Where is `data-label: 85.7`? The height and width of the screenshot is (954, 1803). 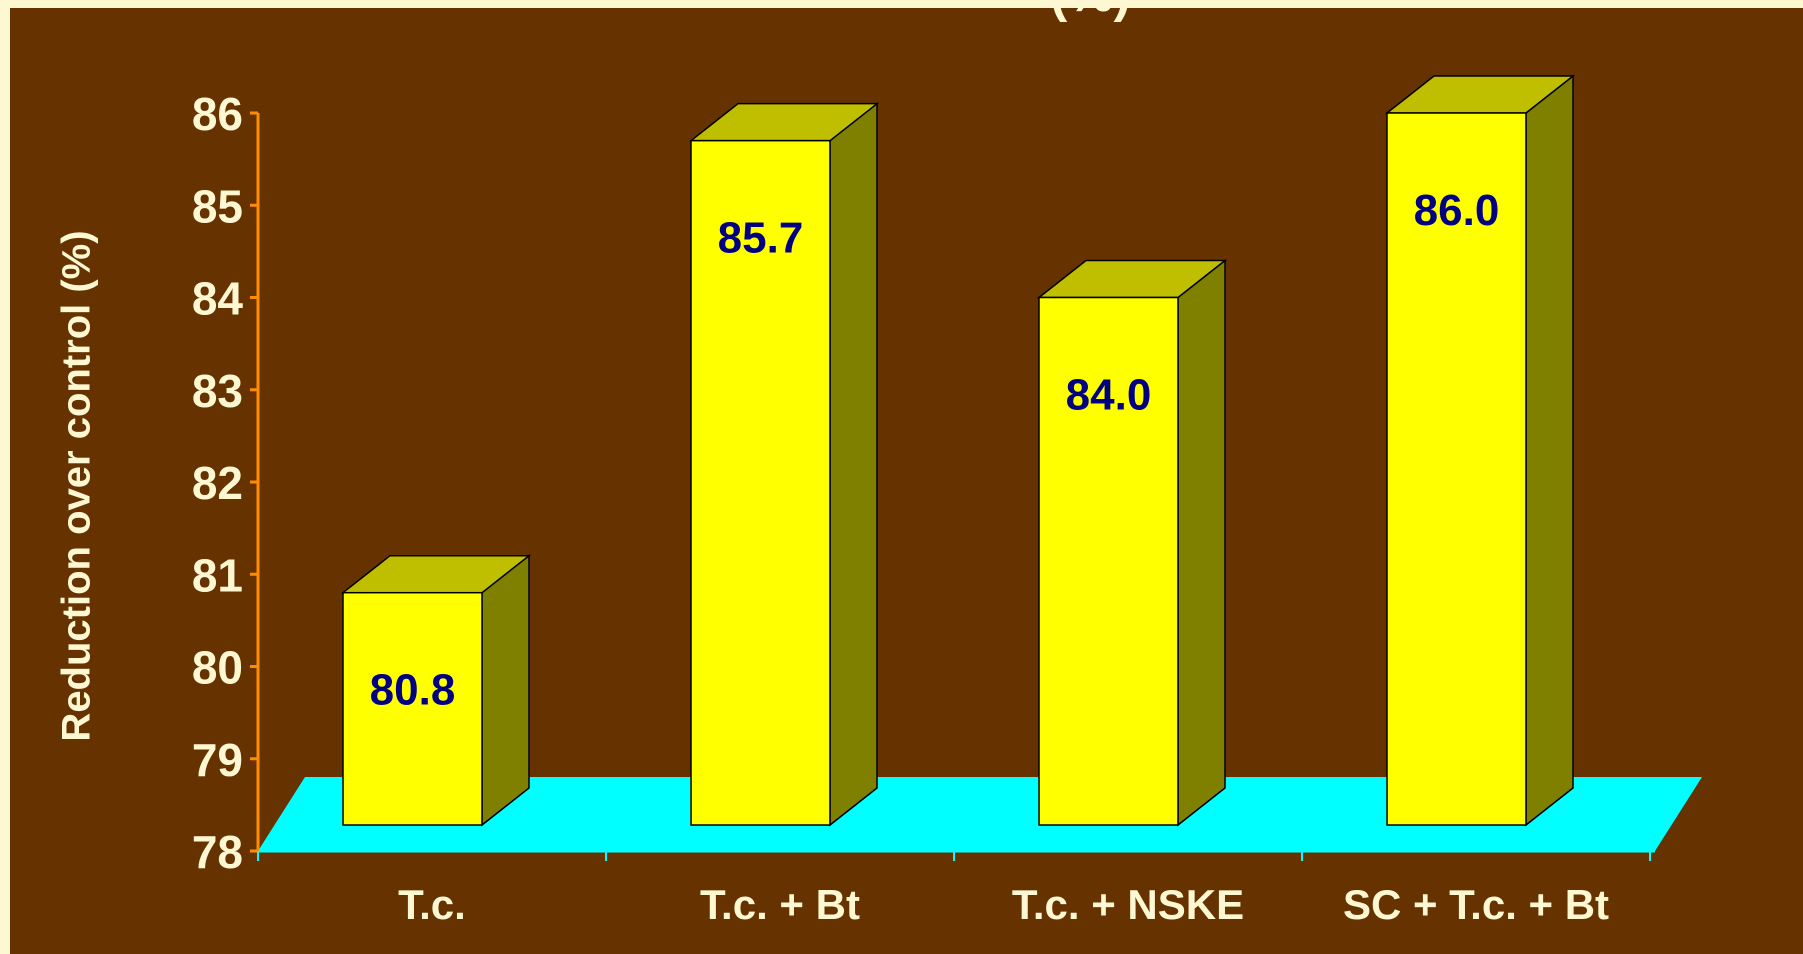 data-label: 85.7 is located at coordinates (761, 238).